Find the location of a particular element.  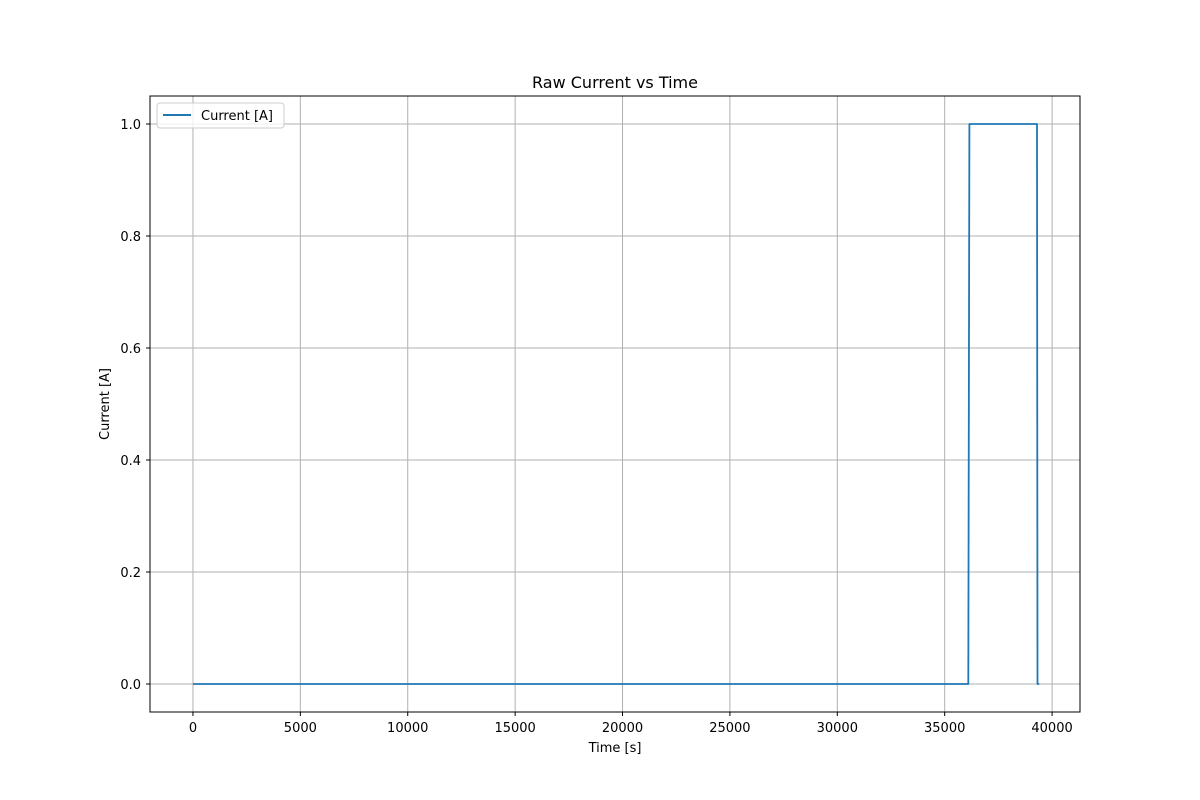

x-tick-label: 10000 is located at coordinates (407, 728).